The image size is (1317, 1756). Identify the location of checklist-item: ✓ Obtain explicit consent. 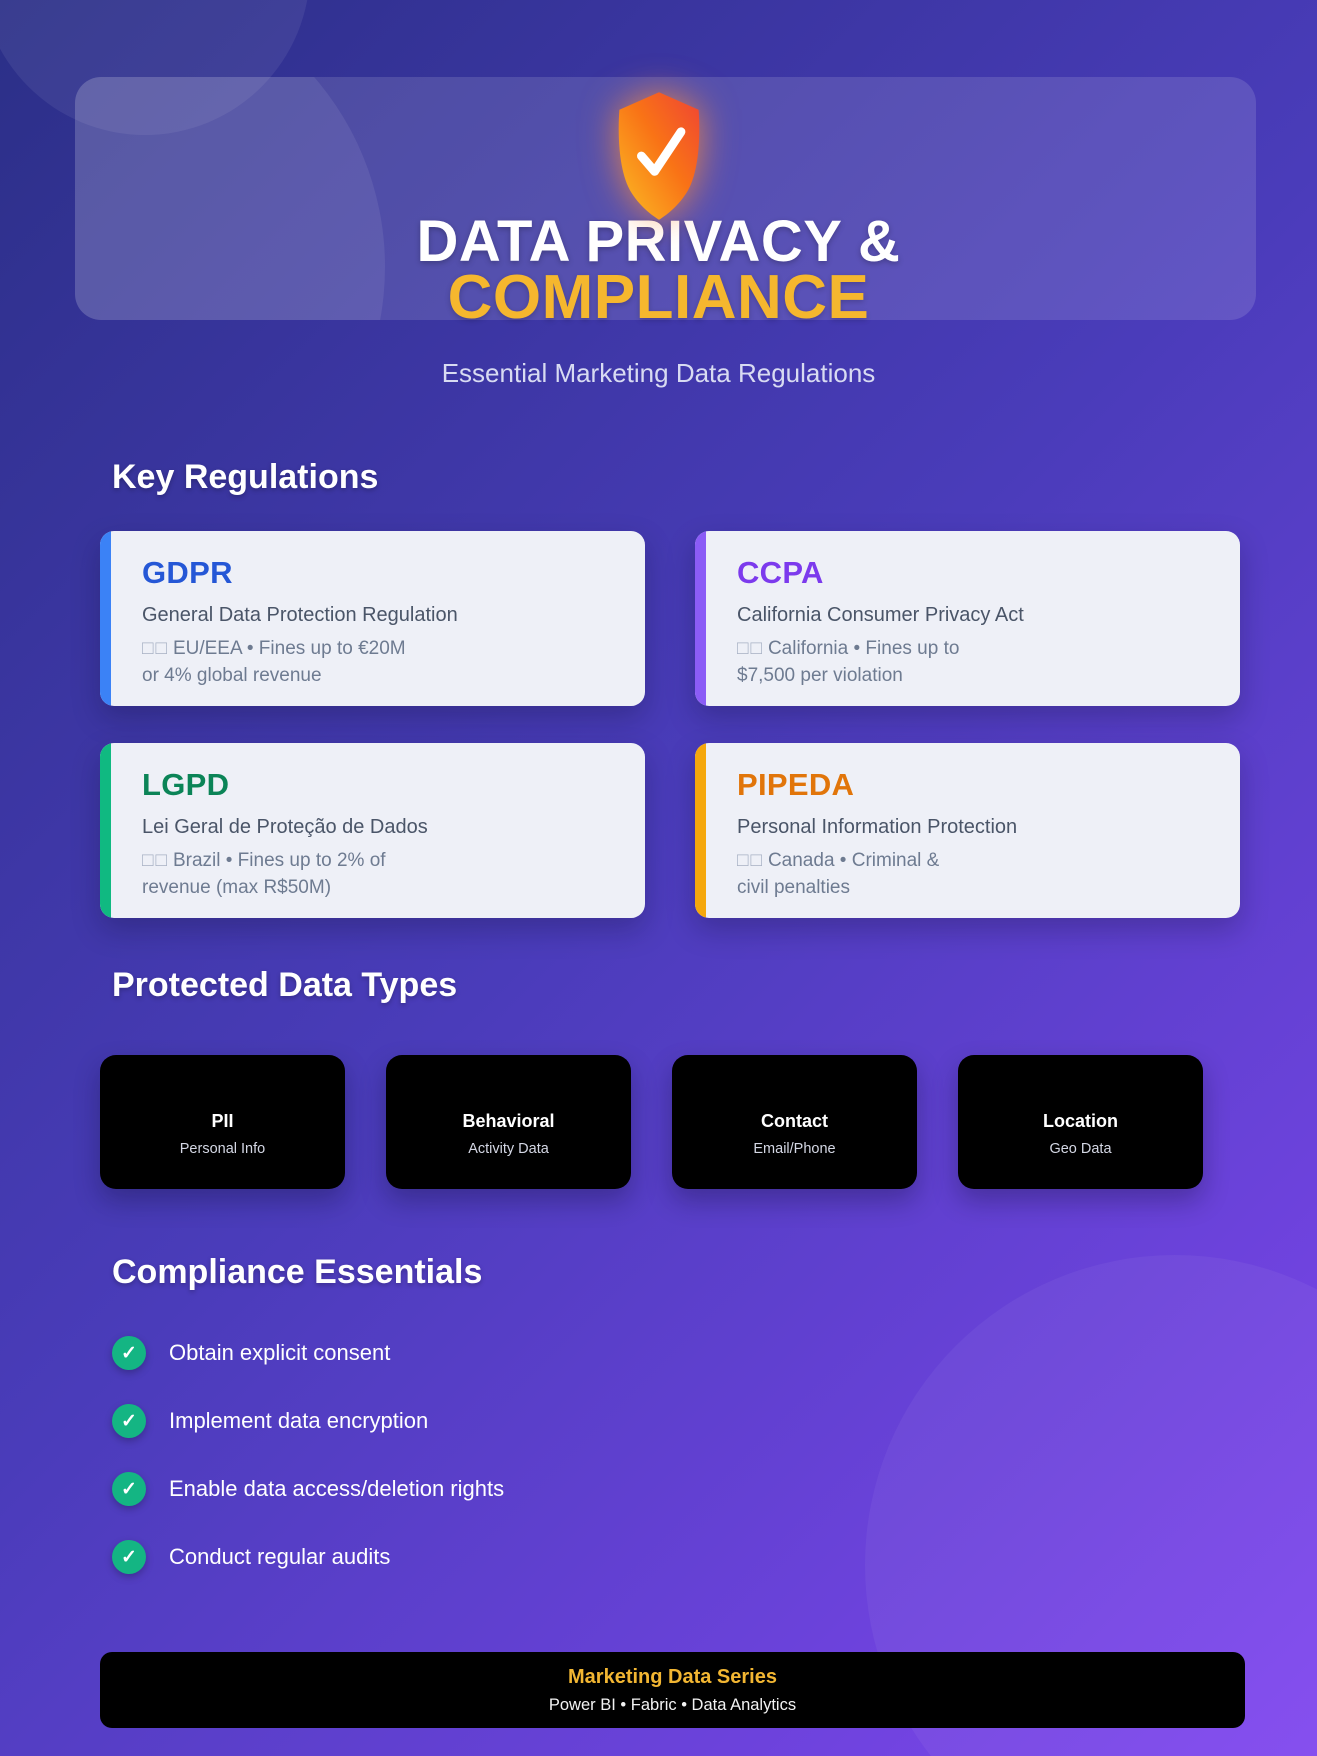
(308, 1353).